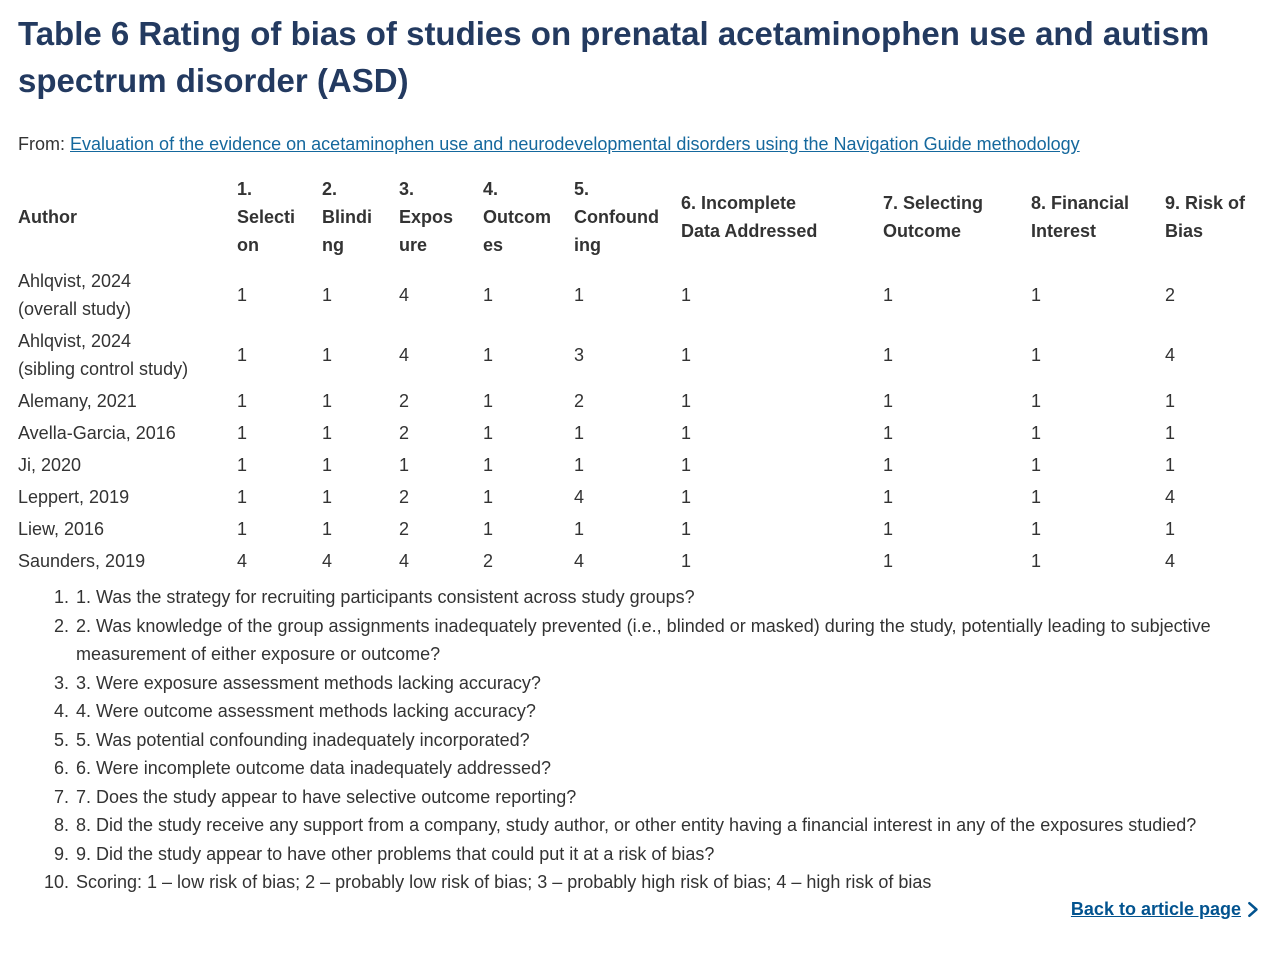 The height and width of the screenshot is (959, 1280). I want to click on rating-cell: 3, so click(579, 355).